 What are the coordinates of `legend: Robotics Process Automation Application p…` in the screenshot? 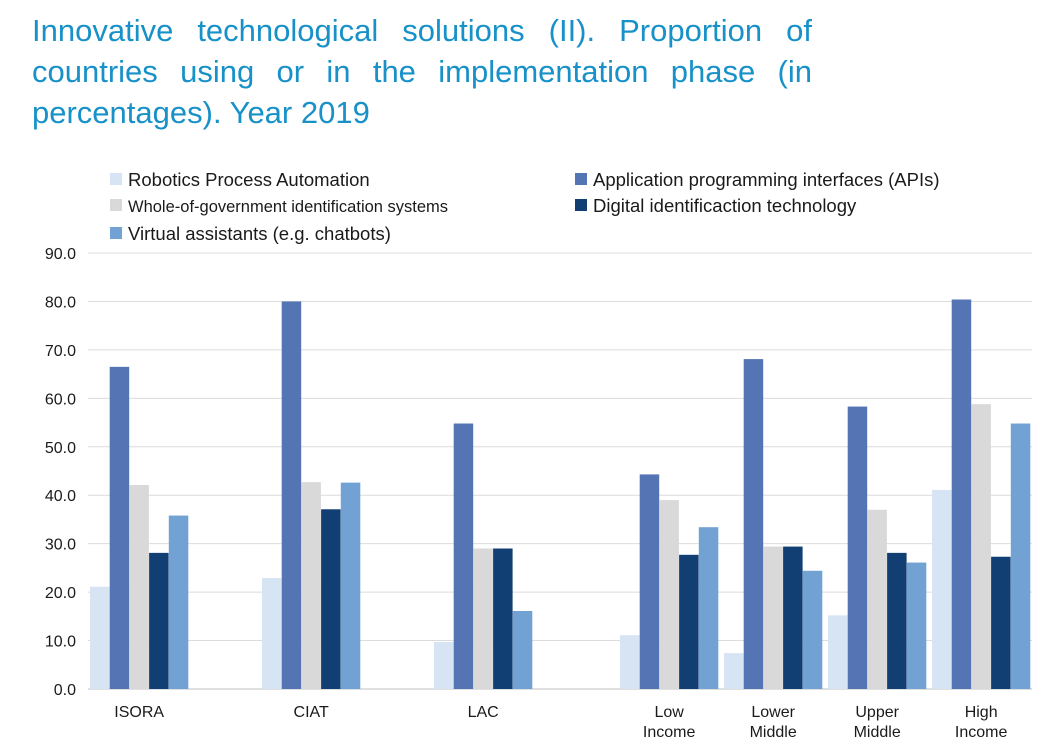 It's located at (525, 206).